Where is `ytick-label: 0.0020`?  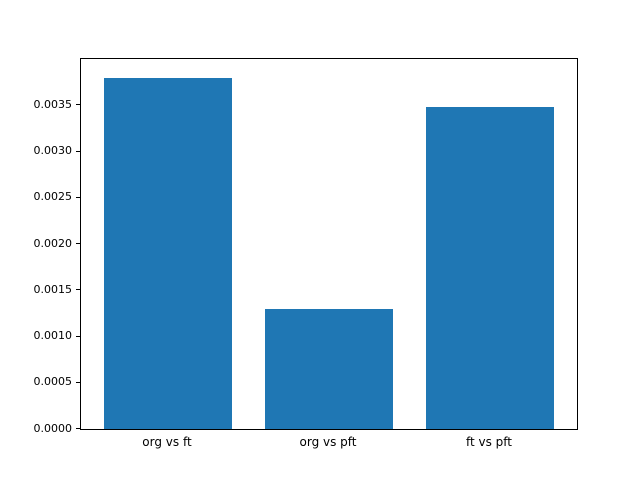
ytick-label: 0.0020 is located at coordinates (53, 243).